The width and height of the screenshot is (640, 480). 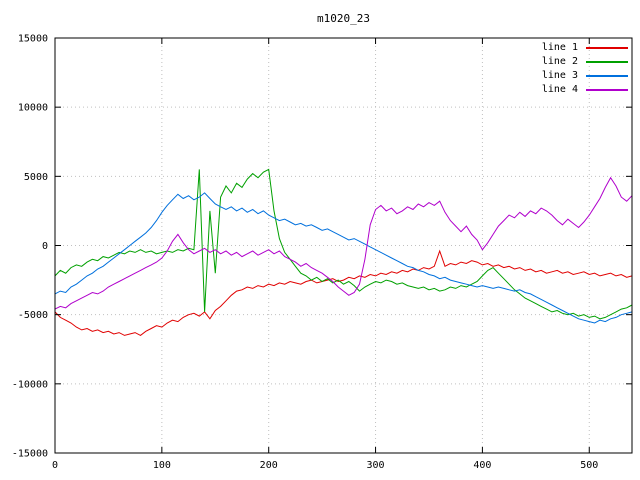 I want to click on legend: line 1 line 2 line 3 line 4, so click(x=585, y=68).